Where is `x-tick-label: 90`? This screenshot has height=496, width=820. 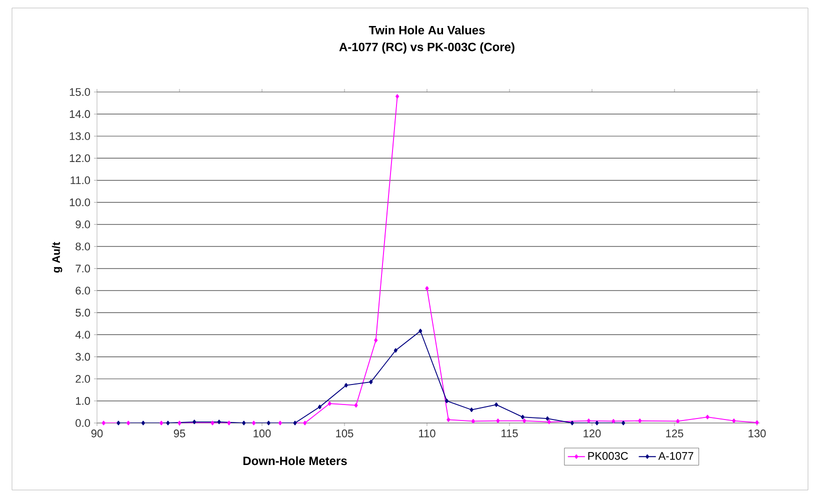
x-tick-label: 90 is located at coordinates (97, 434).